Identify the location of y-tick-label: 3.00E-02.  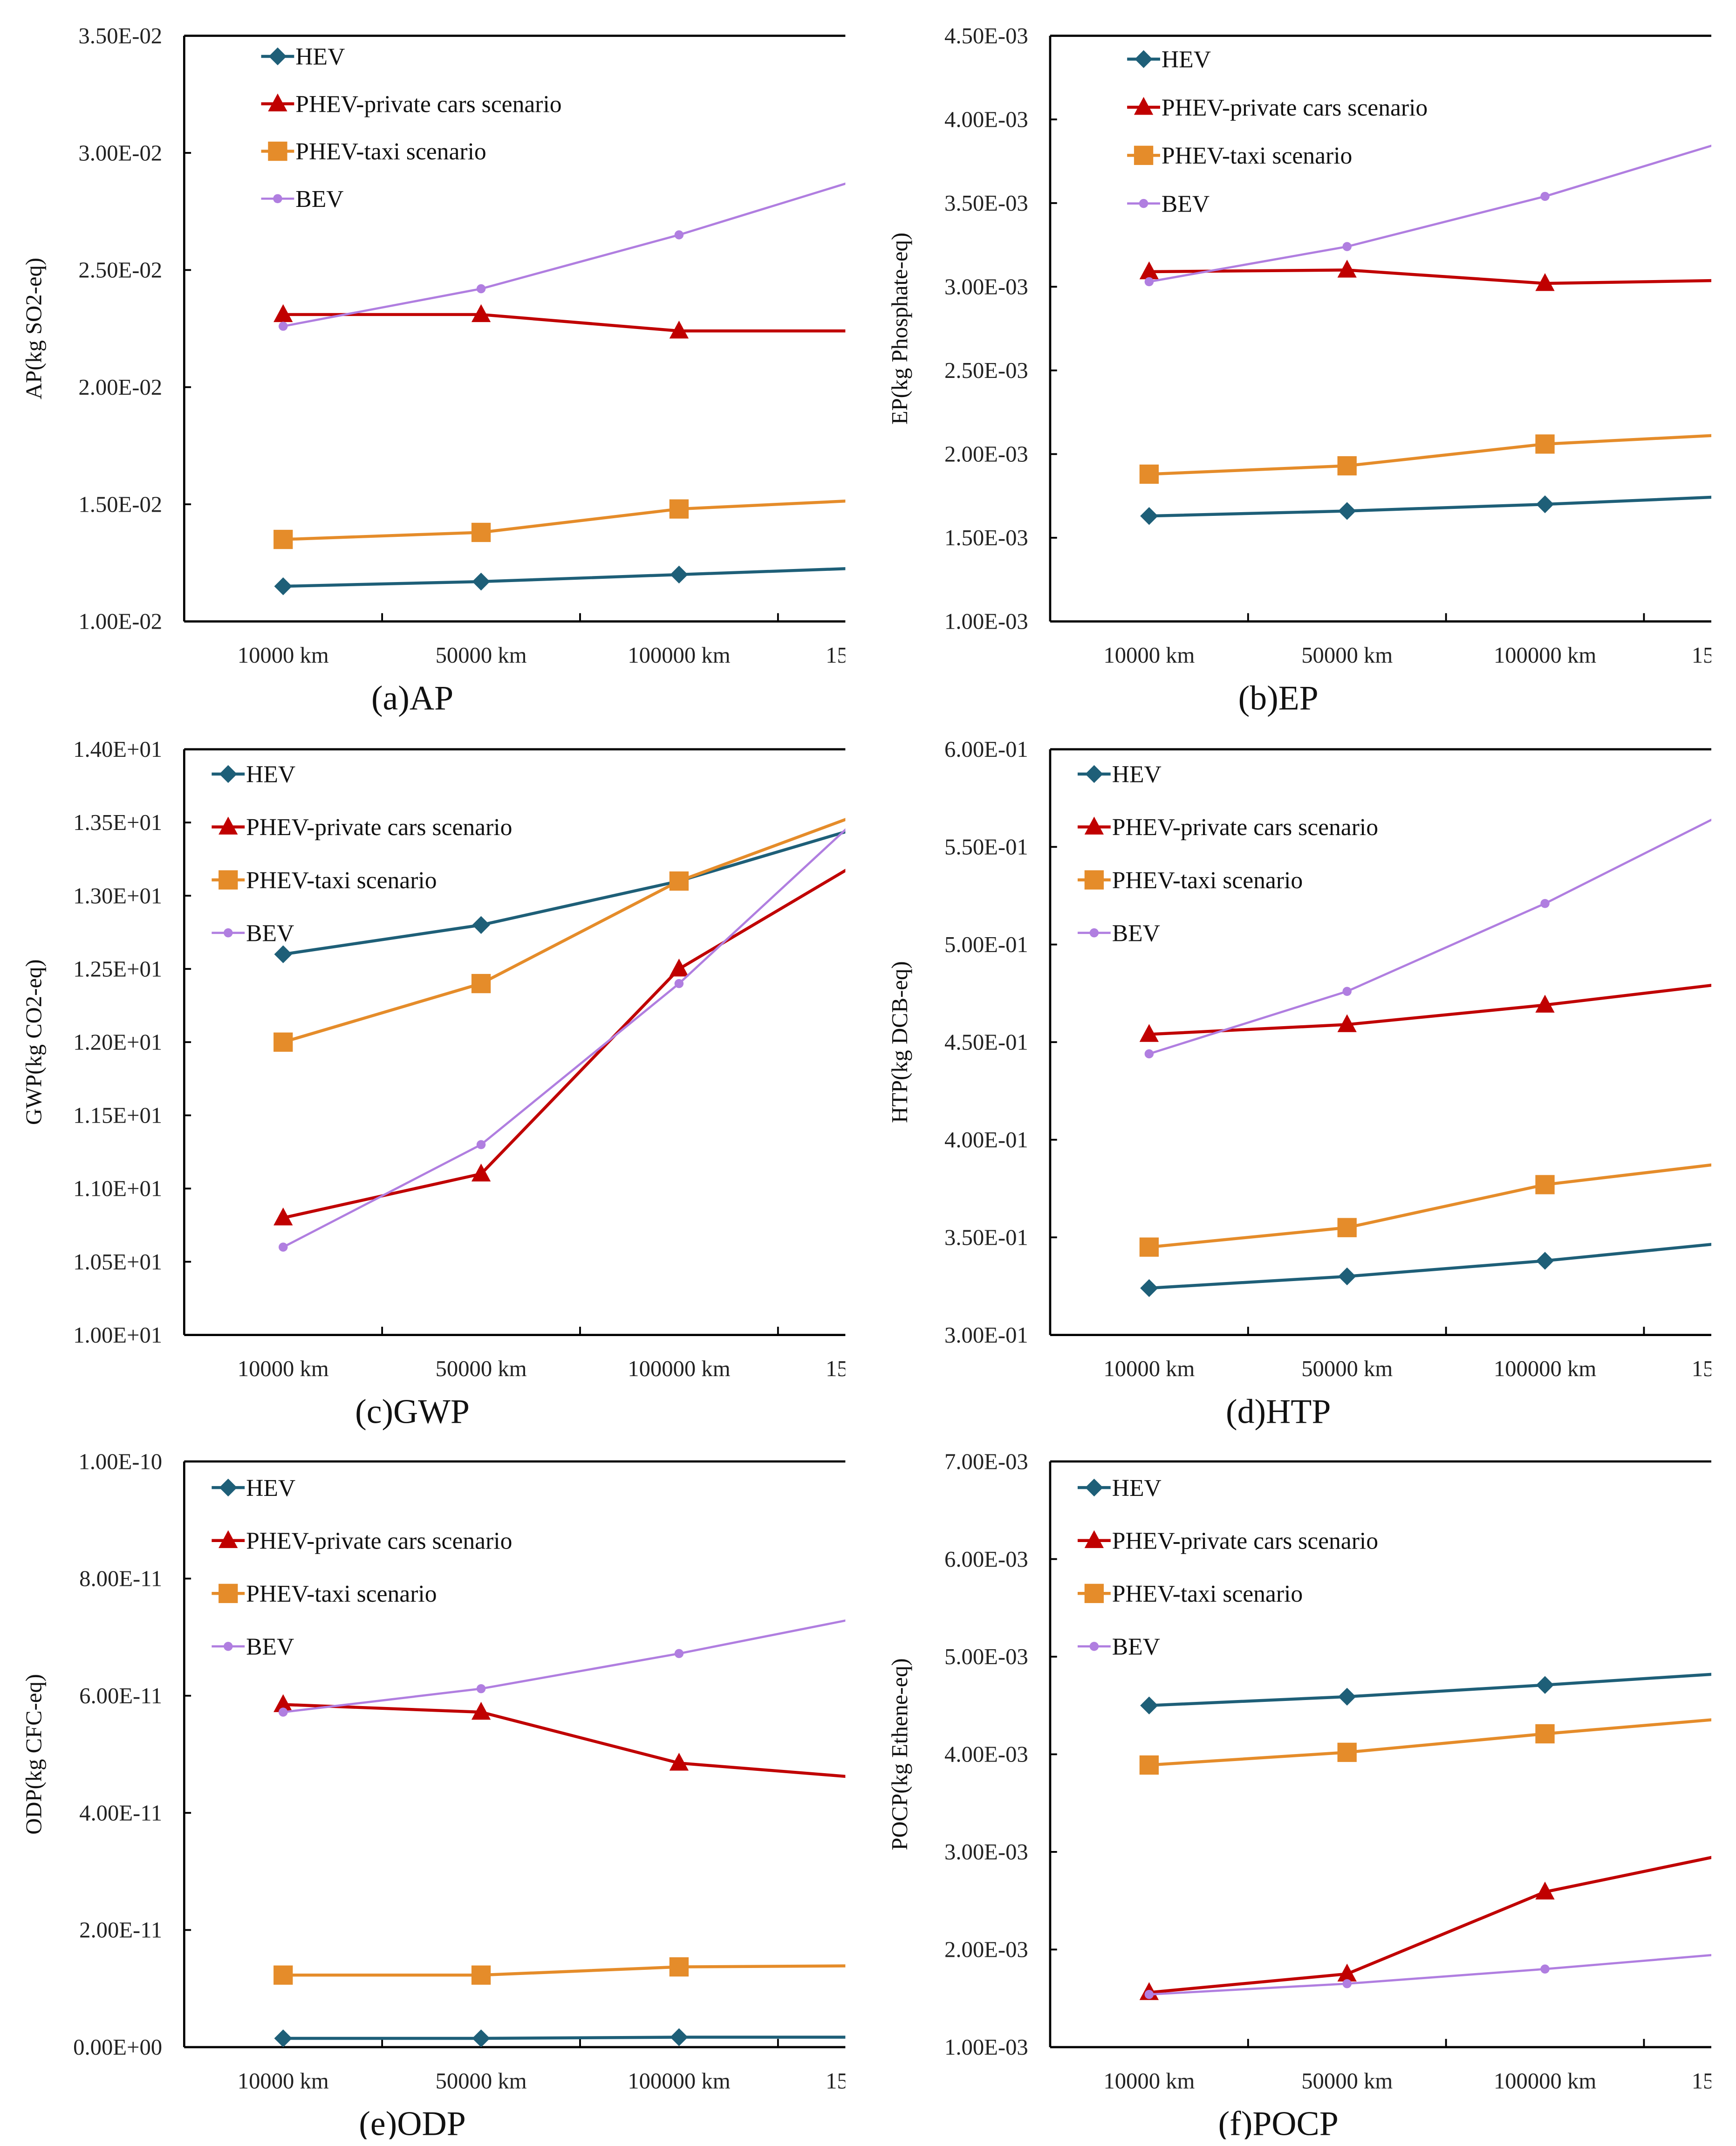
(120, 152).